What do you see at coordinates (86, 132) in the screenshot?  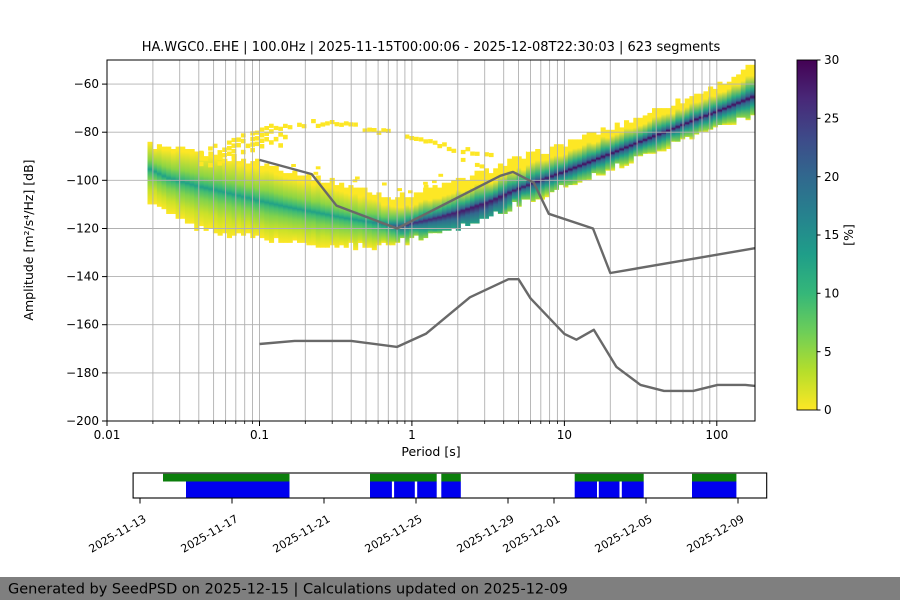 I see `y-tick-label: −80` at bounding box center [86, 132].